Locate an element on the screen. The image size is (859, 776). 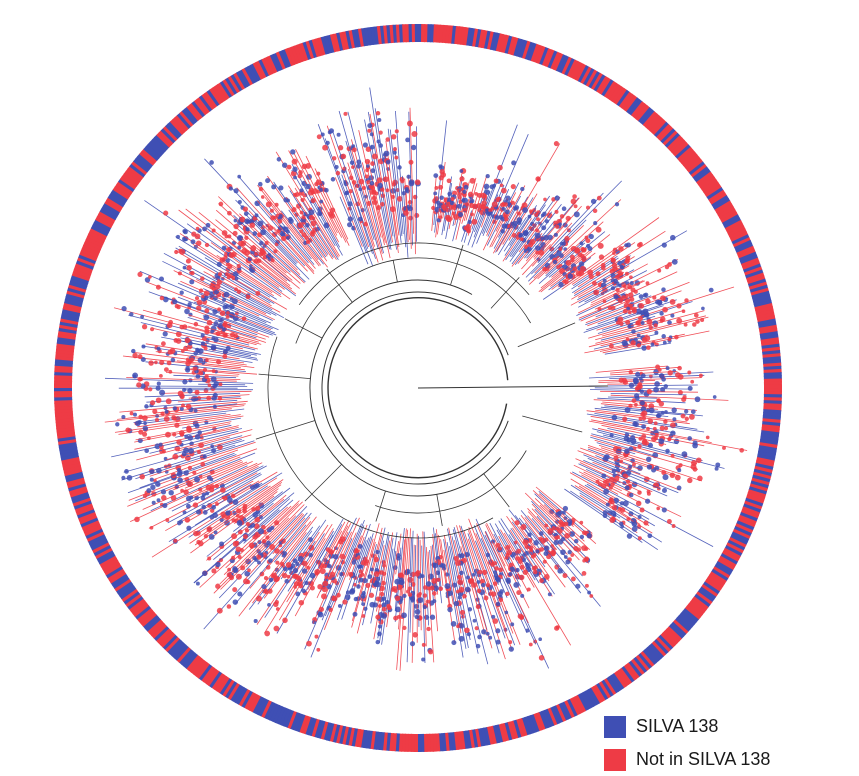
legend-item-silva: SILVA 138 is located at coordinates (729, 726).